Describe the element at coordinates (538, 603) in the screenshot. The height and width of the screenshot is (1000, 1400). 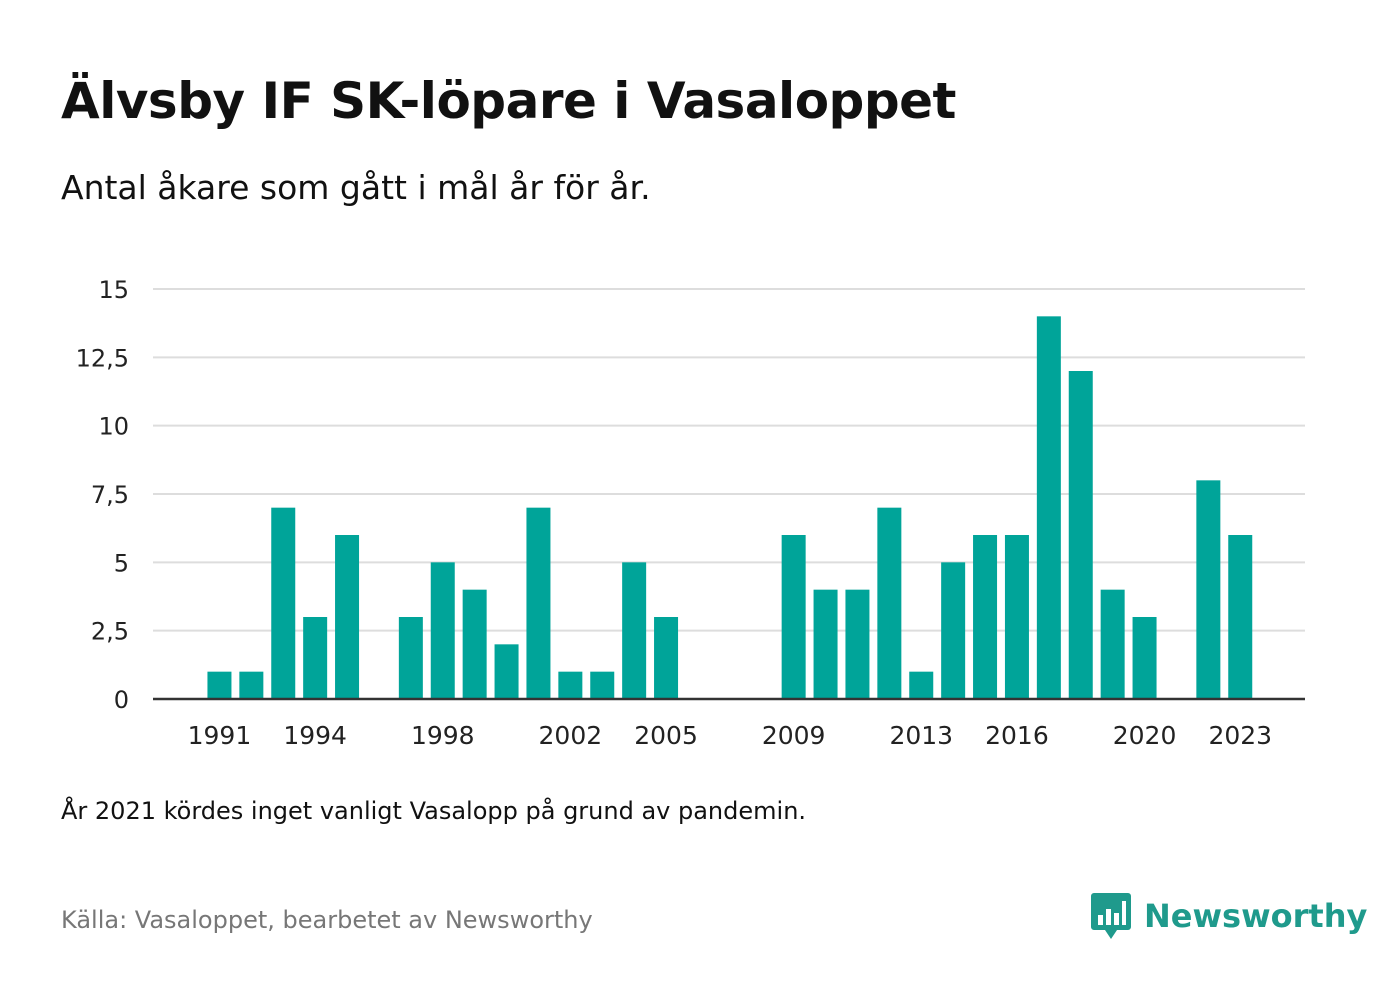
I see `bar-2001` at that location.